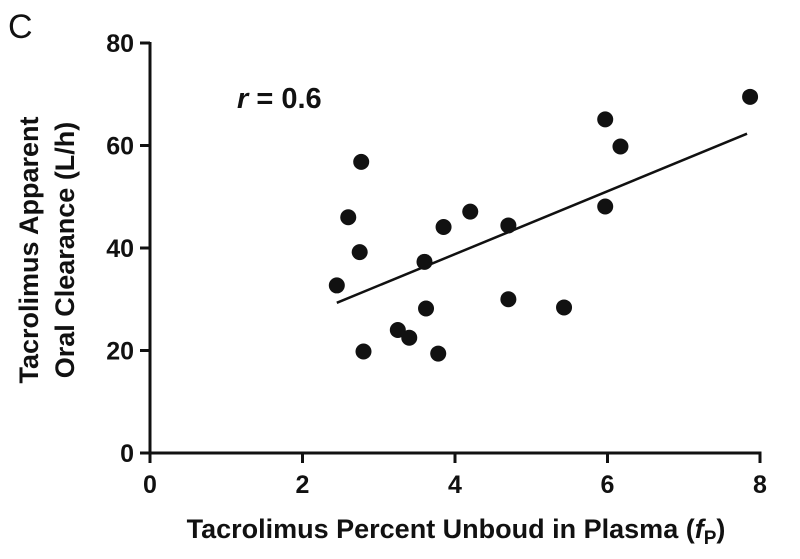  I want to click on x-axis-title-italic: f, so click(701, 529).